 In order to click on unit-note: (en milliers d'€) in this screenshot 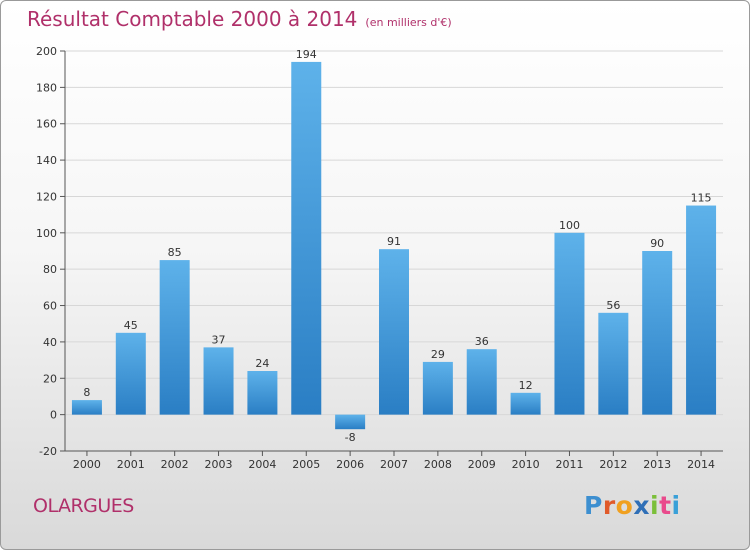, I will do `click(408, 22)`.